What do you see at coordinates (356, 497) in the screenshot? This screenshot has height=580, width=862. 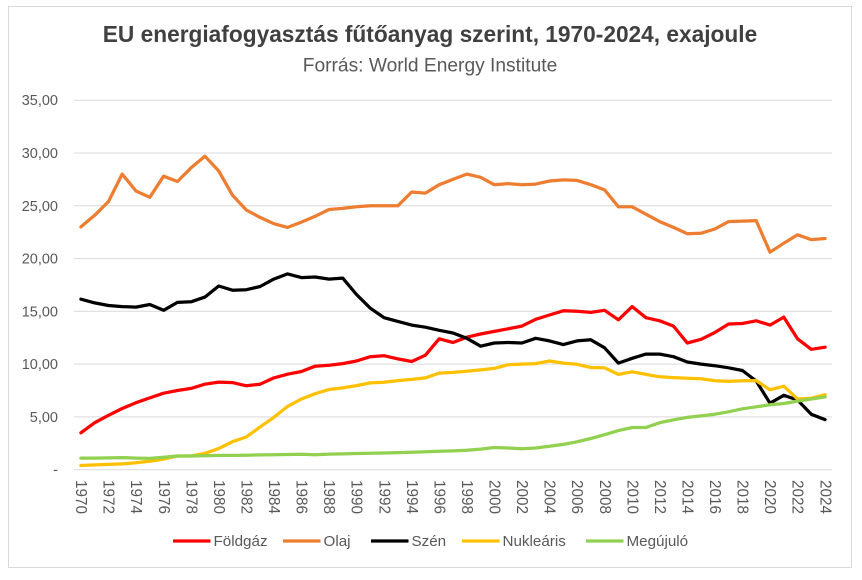 I see `svg-text: 1990` at bounding box center [356, 497].